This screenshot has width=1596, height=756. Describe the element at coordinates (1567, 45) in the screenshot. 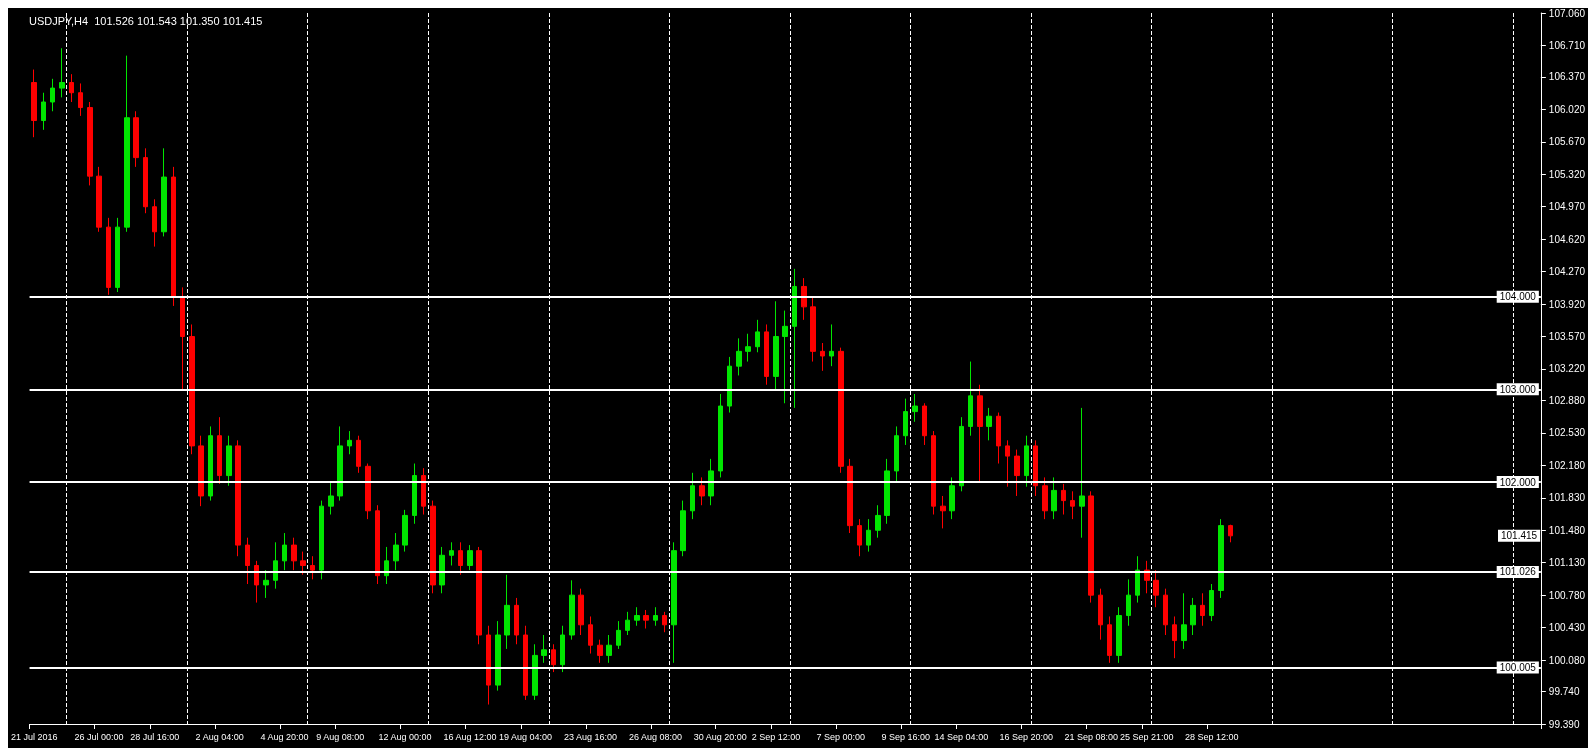

I see `y-tick-label: 106.710` at that location.